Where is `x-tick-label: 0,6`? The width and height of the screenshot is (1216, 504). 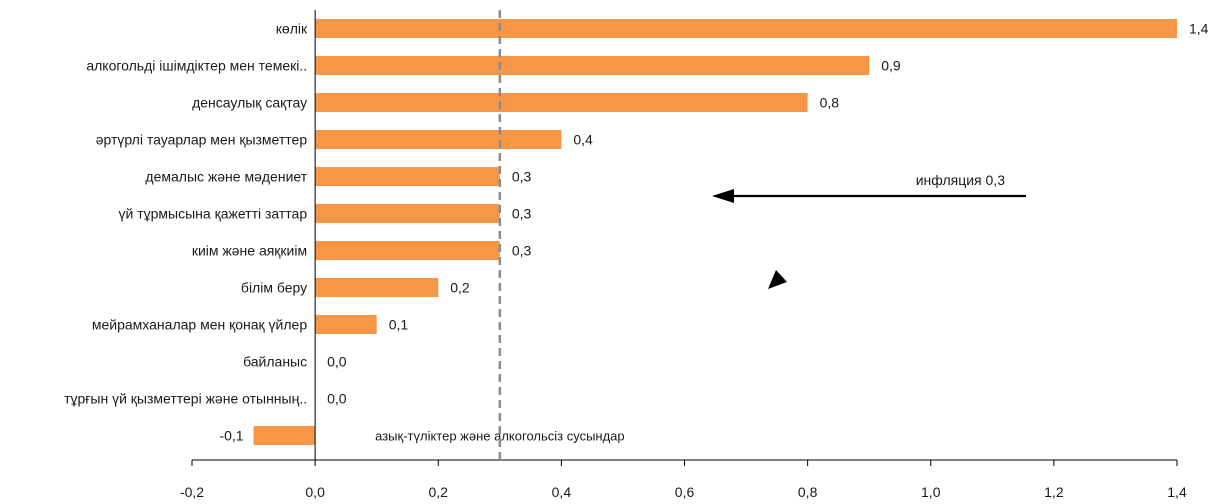 x-tick-label: 0,6 is located at coordinates (685, 492).